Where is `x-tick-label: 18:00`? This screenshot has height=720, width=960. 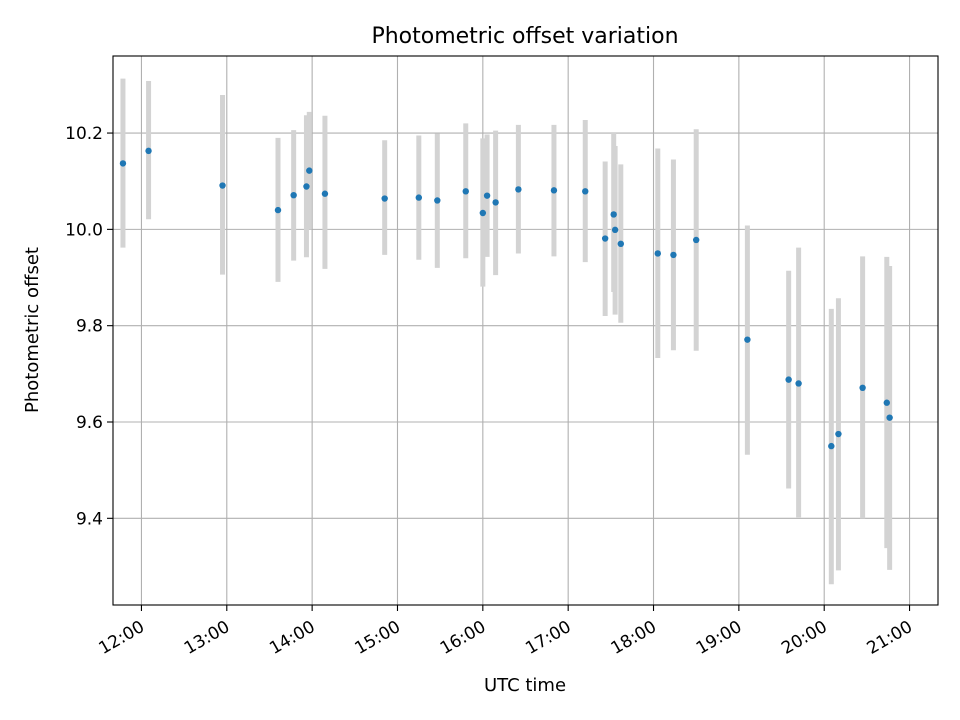 x-tick-label: 18:00 is located at coordinates (634, 638).